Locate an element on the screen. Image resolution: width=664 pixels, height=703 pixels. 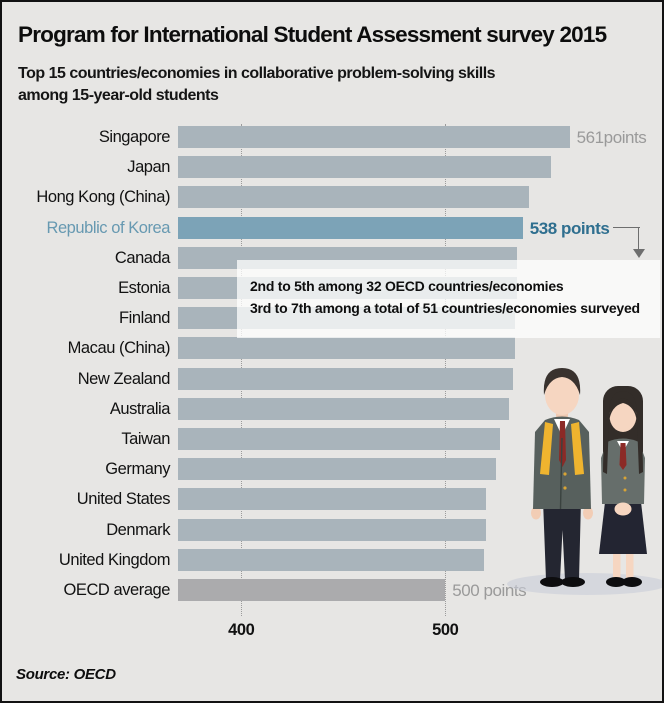
students-illustration is located at coordinates (584, 481).